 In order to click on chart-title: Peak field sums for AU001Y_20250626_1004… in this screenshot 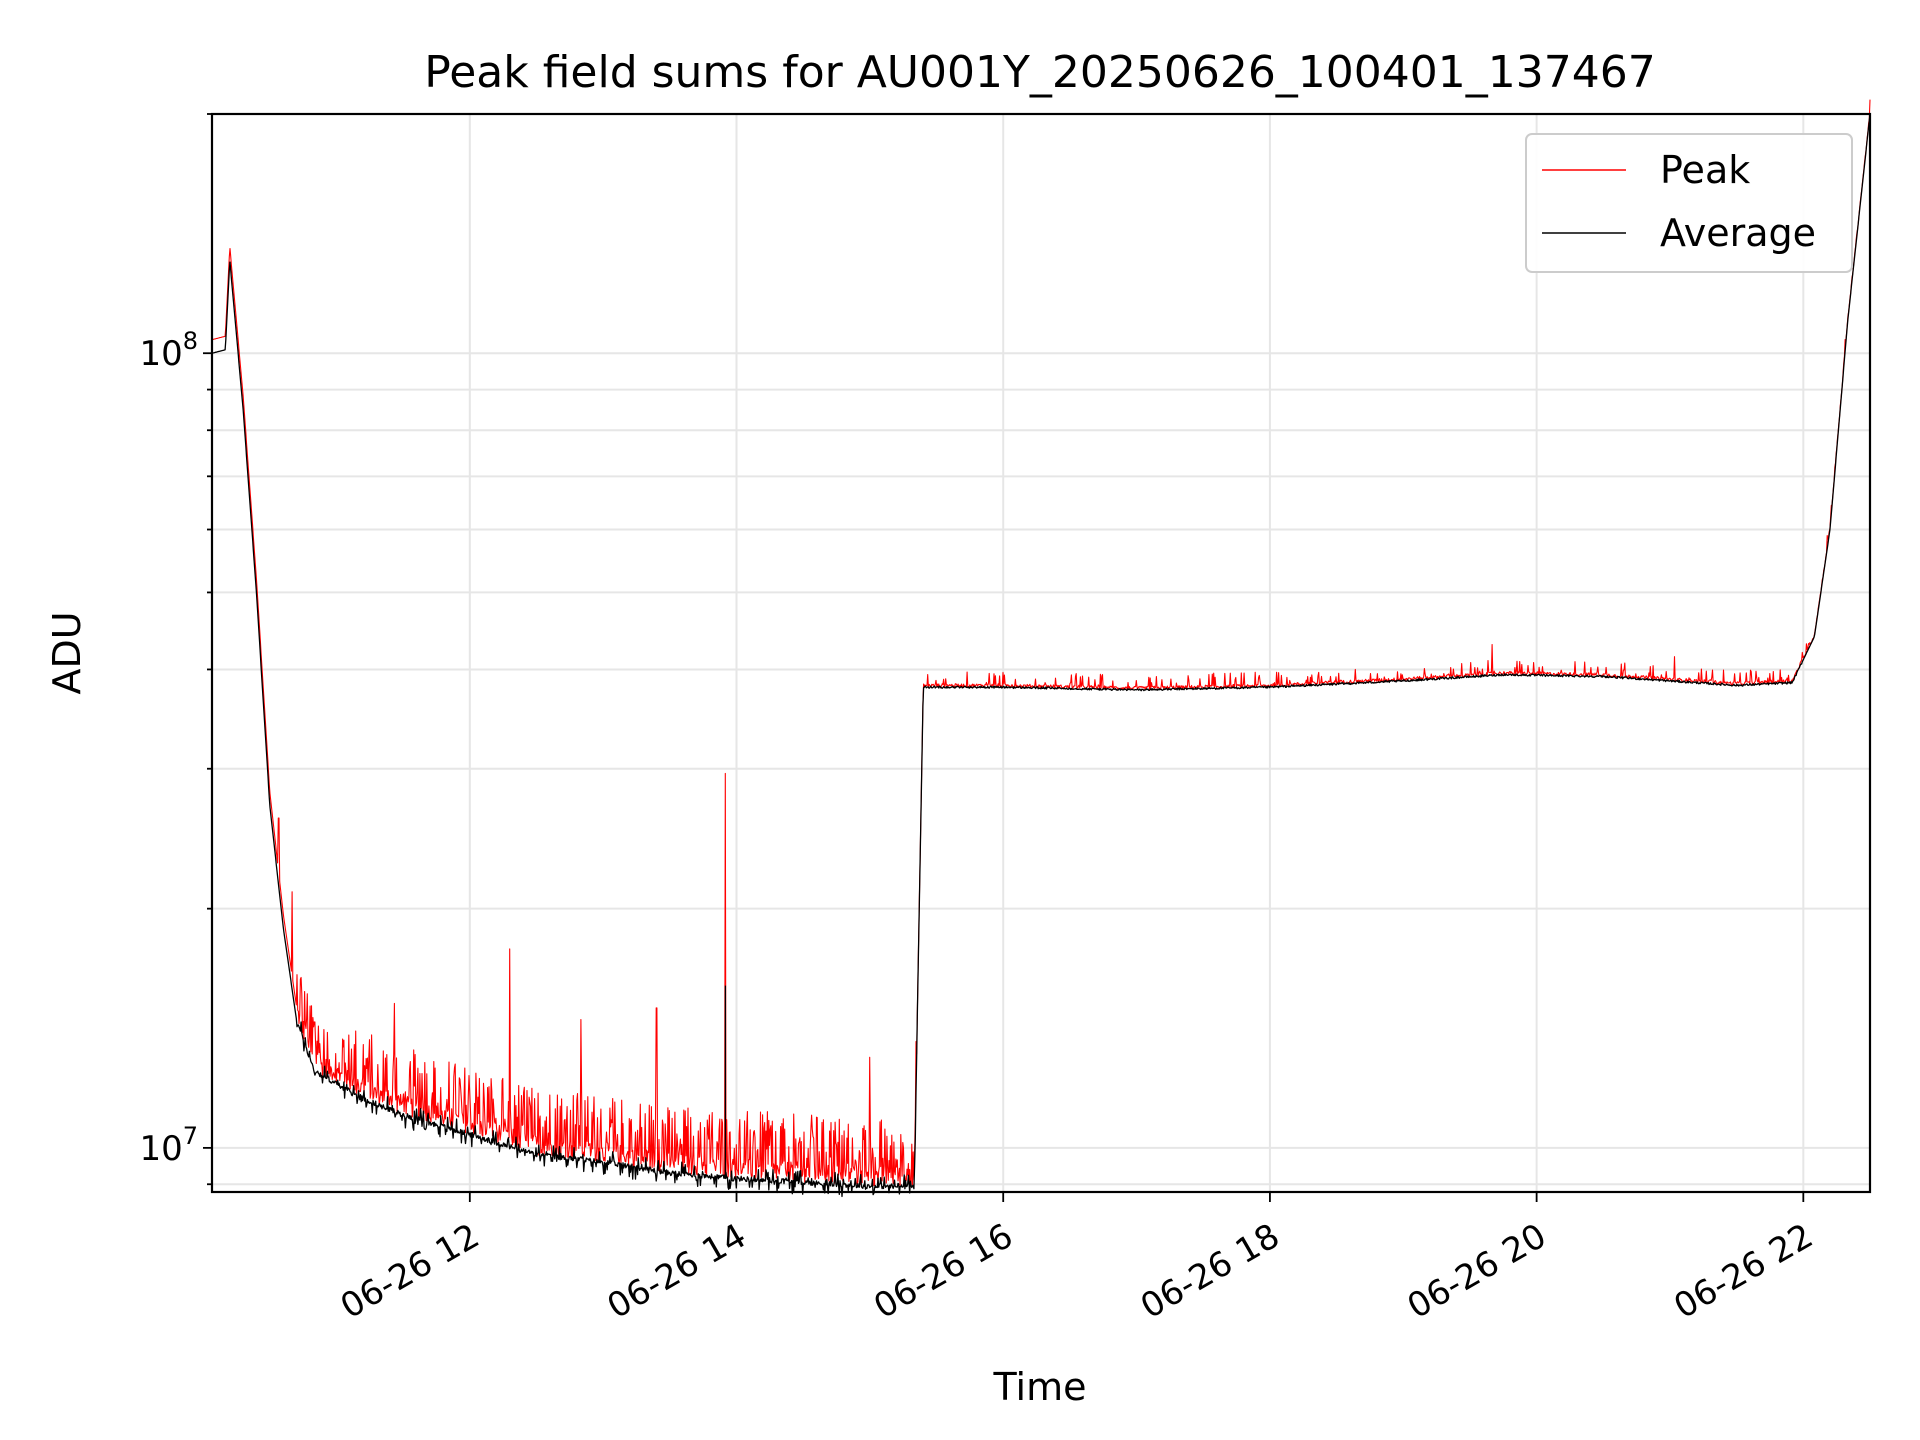, I will do `click(1040, 72)`.